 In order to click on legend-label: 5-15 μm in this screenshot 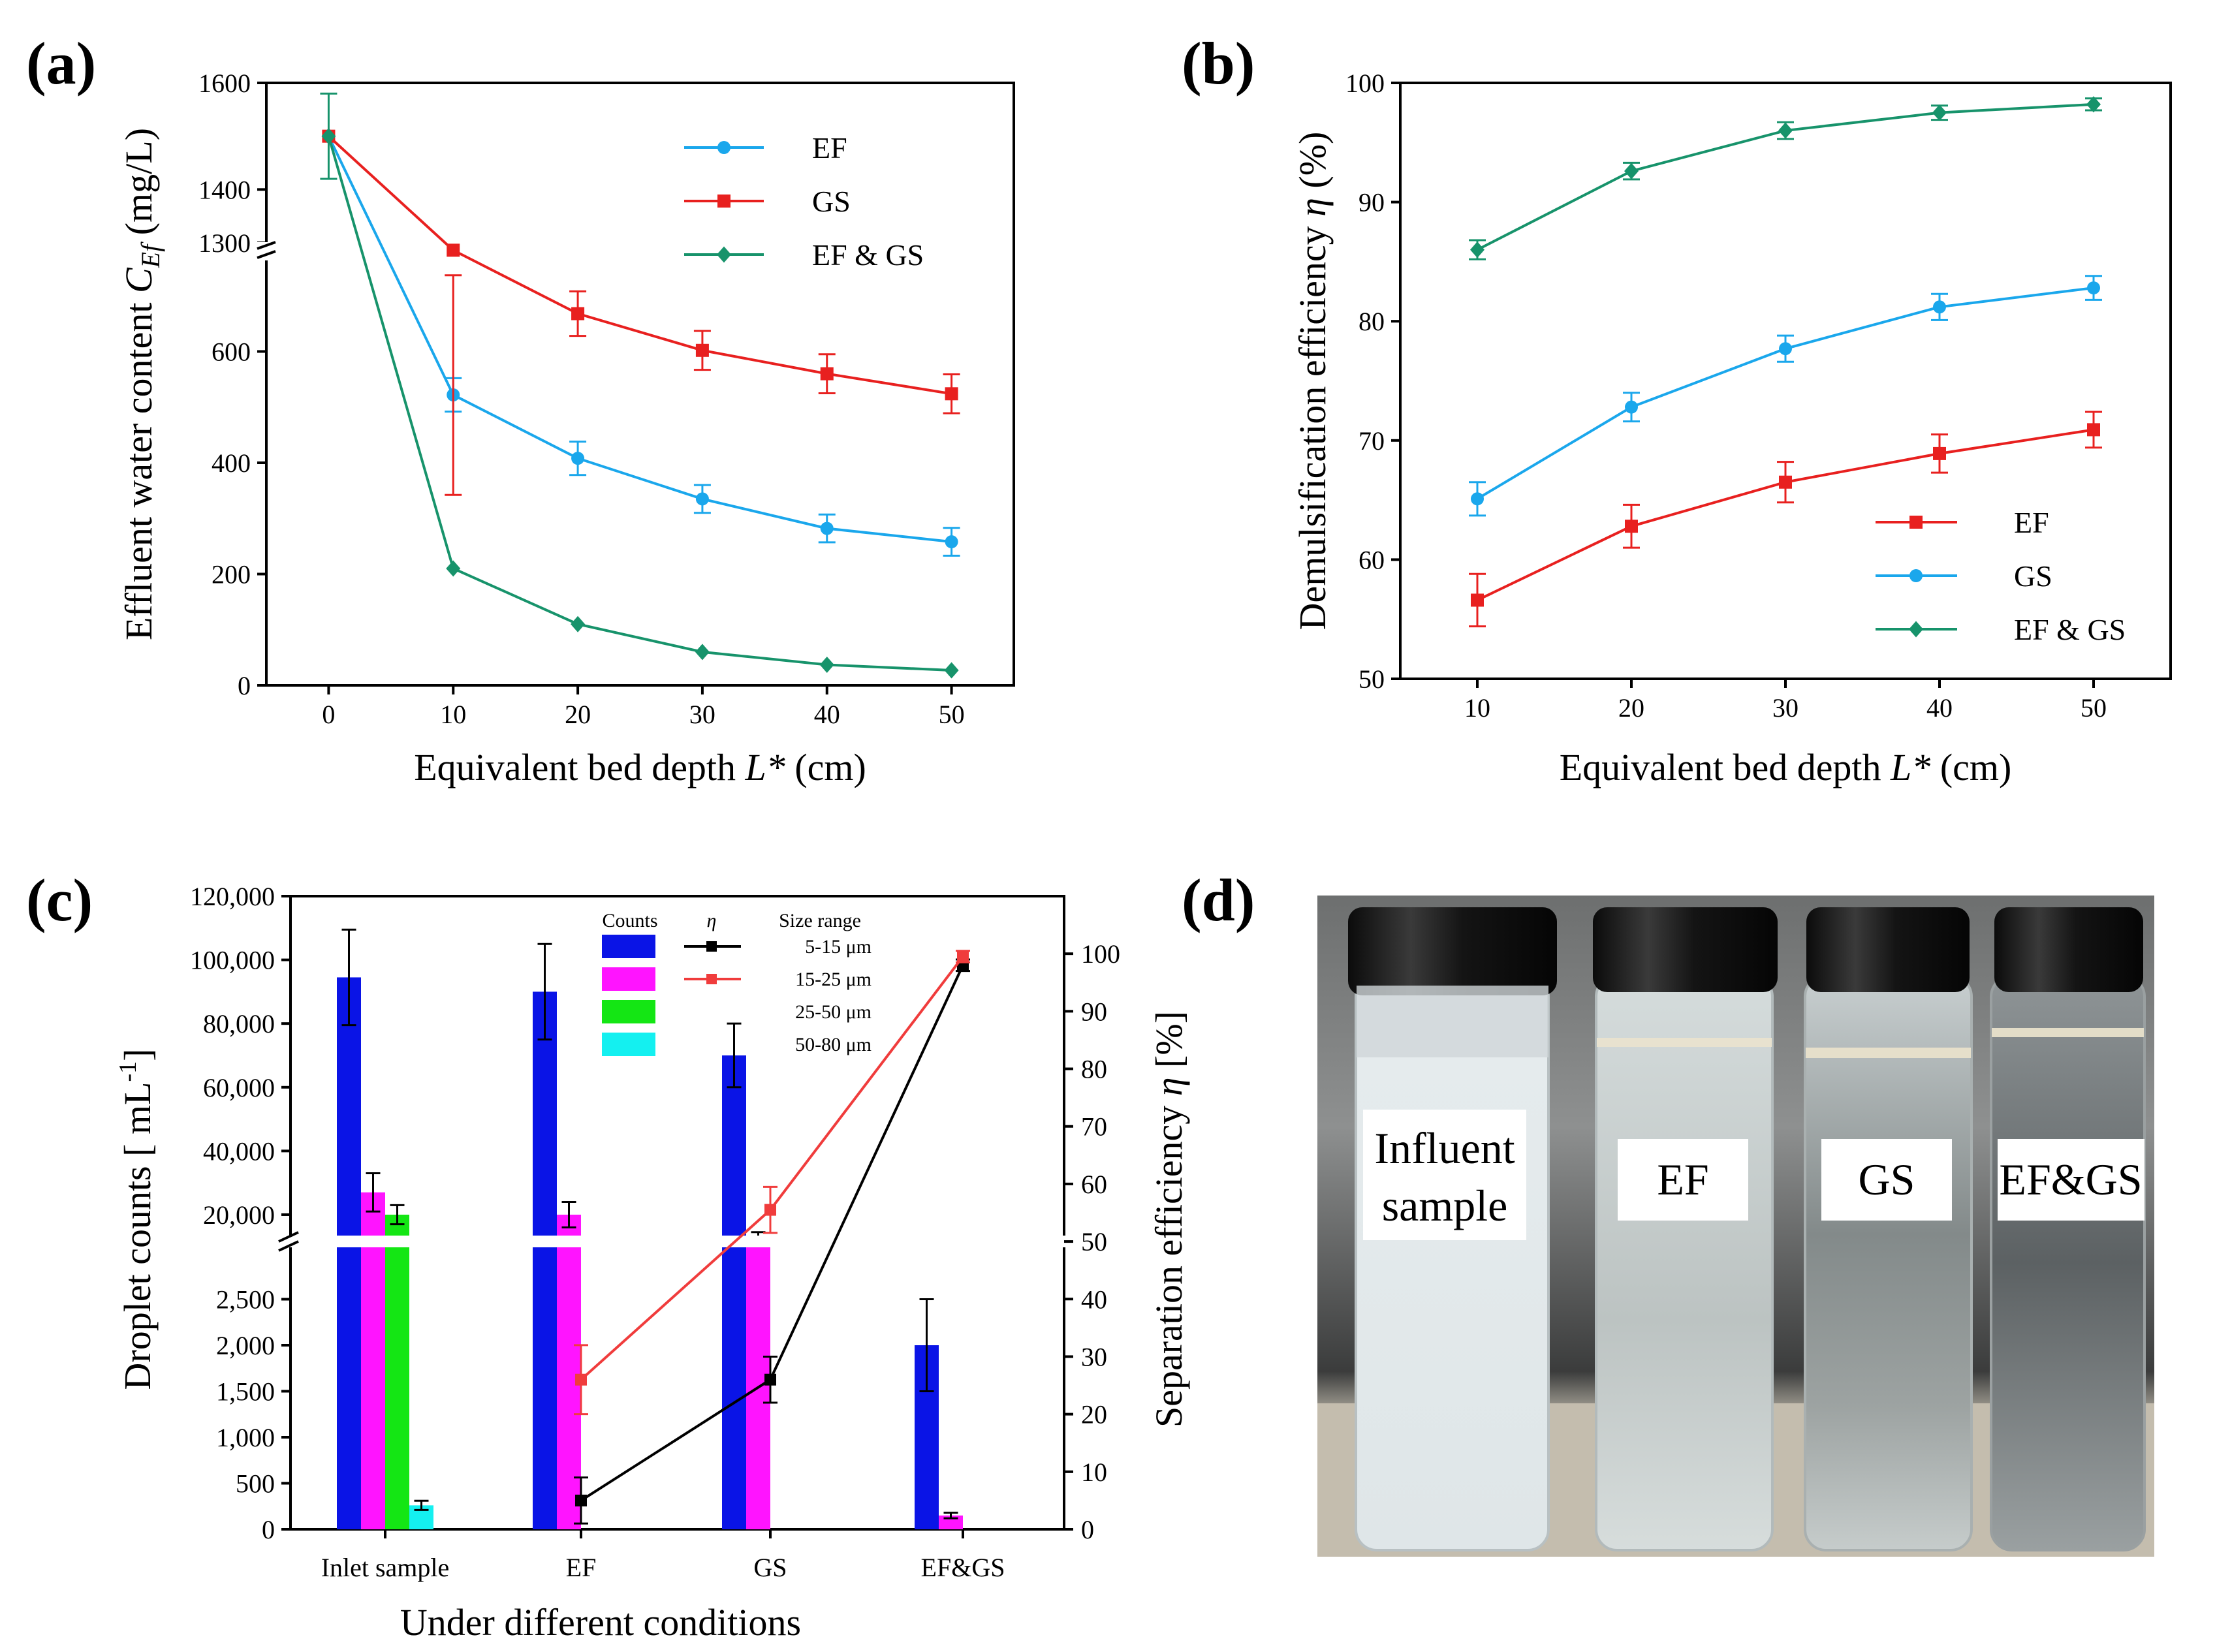, I will do `click(838, 947)`.